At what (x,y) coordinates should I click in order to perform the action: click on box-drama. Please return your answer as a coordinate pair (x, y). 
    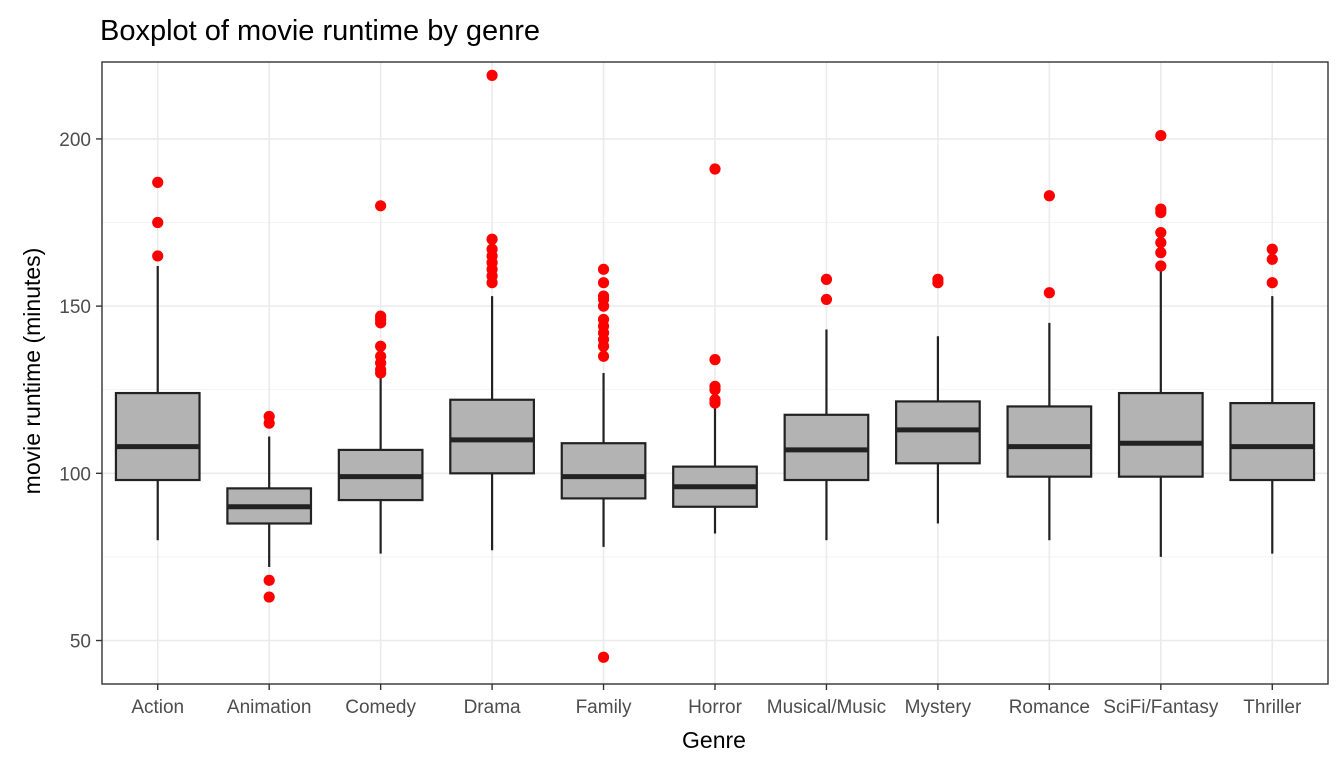
    Looking at the image, I should click on (492, 310).